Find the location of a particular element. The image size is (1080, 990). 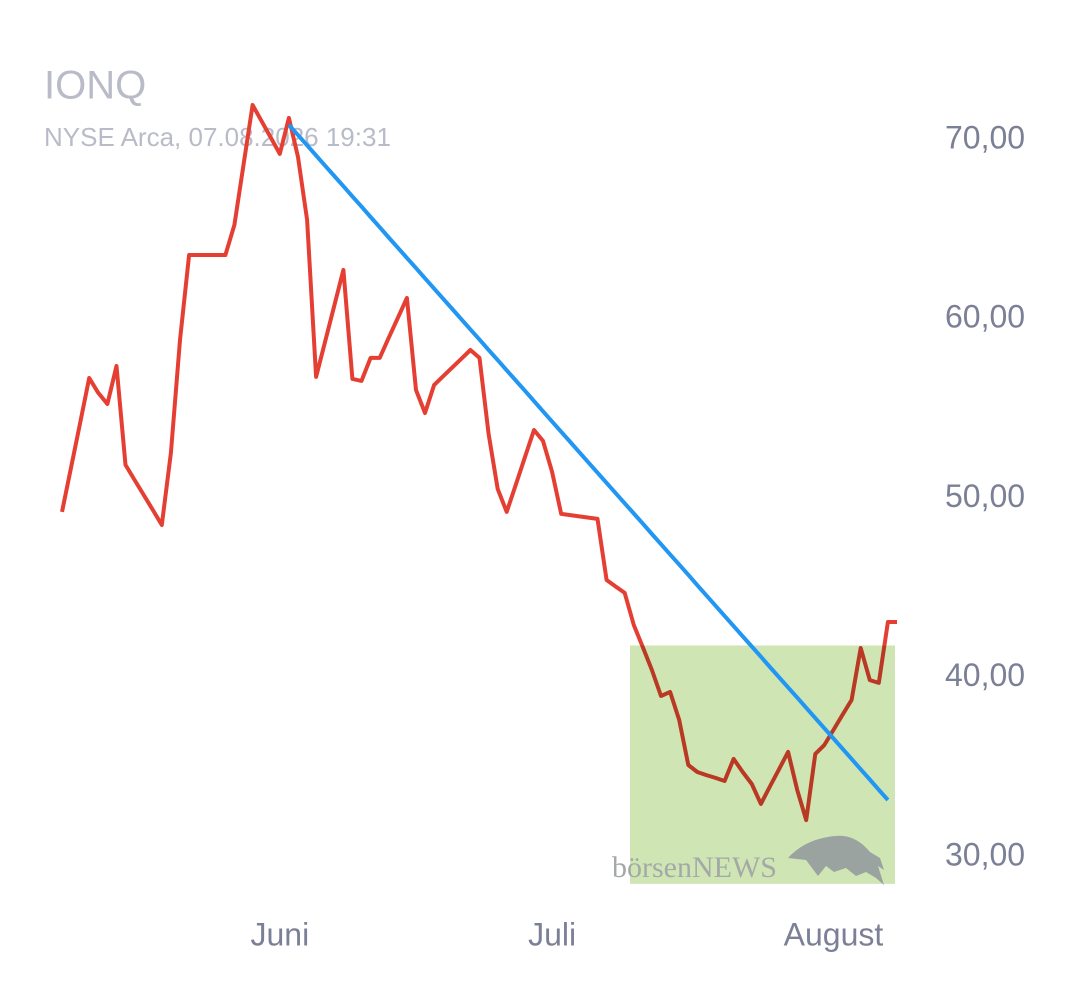

y-tick-label: 40,00 is located at coordinates (985, 675).